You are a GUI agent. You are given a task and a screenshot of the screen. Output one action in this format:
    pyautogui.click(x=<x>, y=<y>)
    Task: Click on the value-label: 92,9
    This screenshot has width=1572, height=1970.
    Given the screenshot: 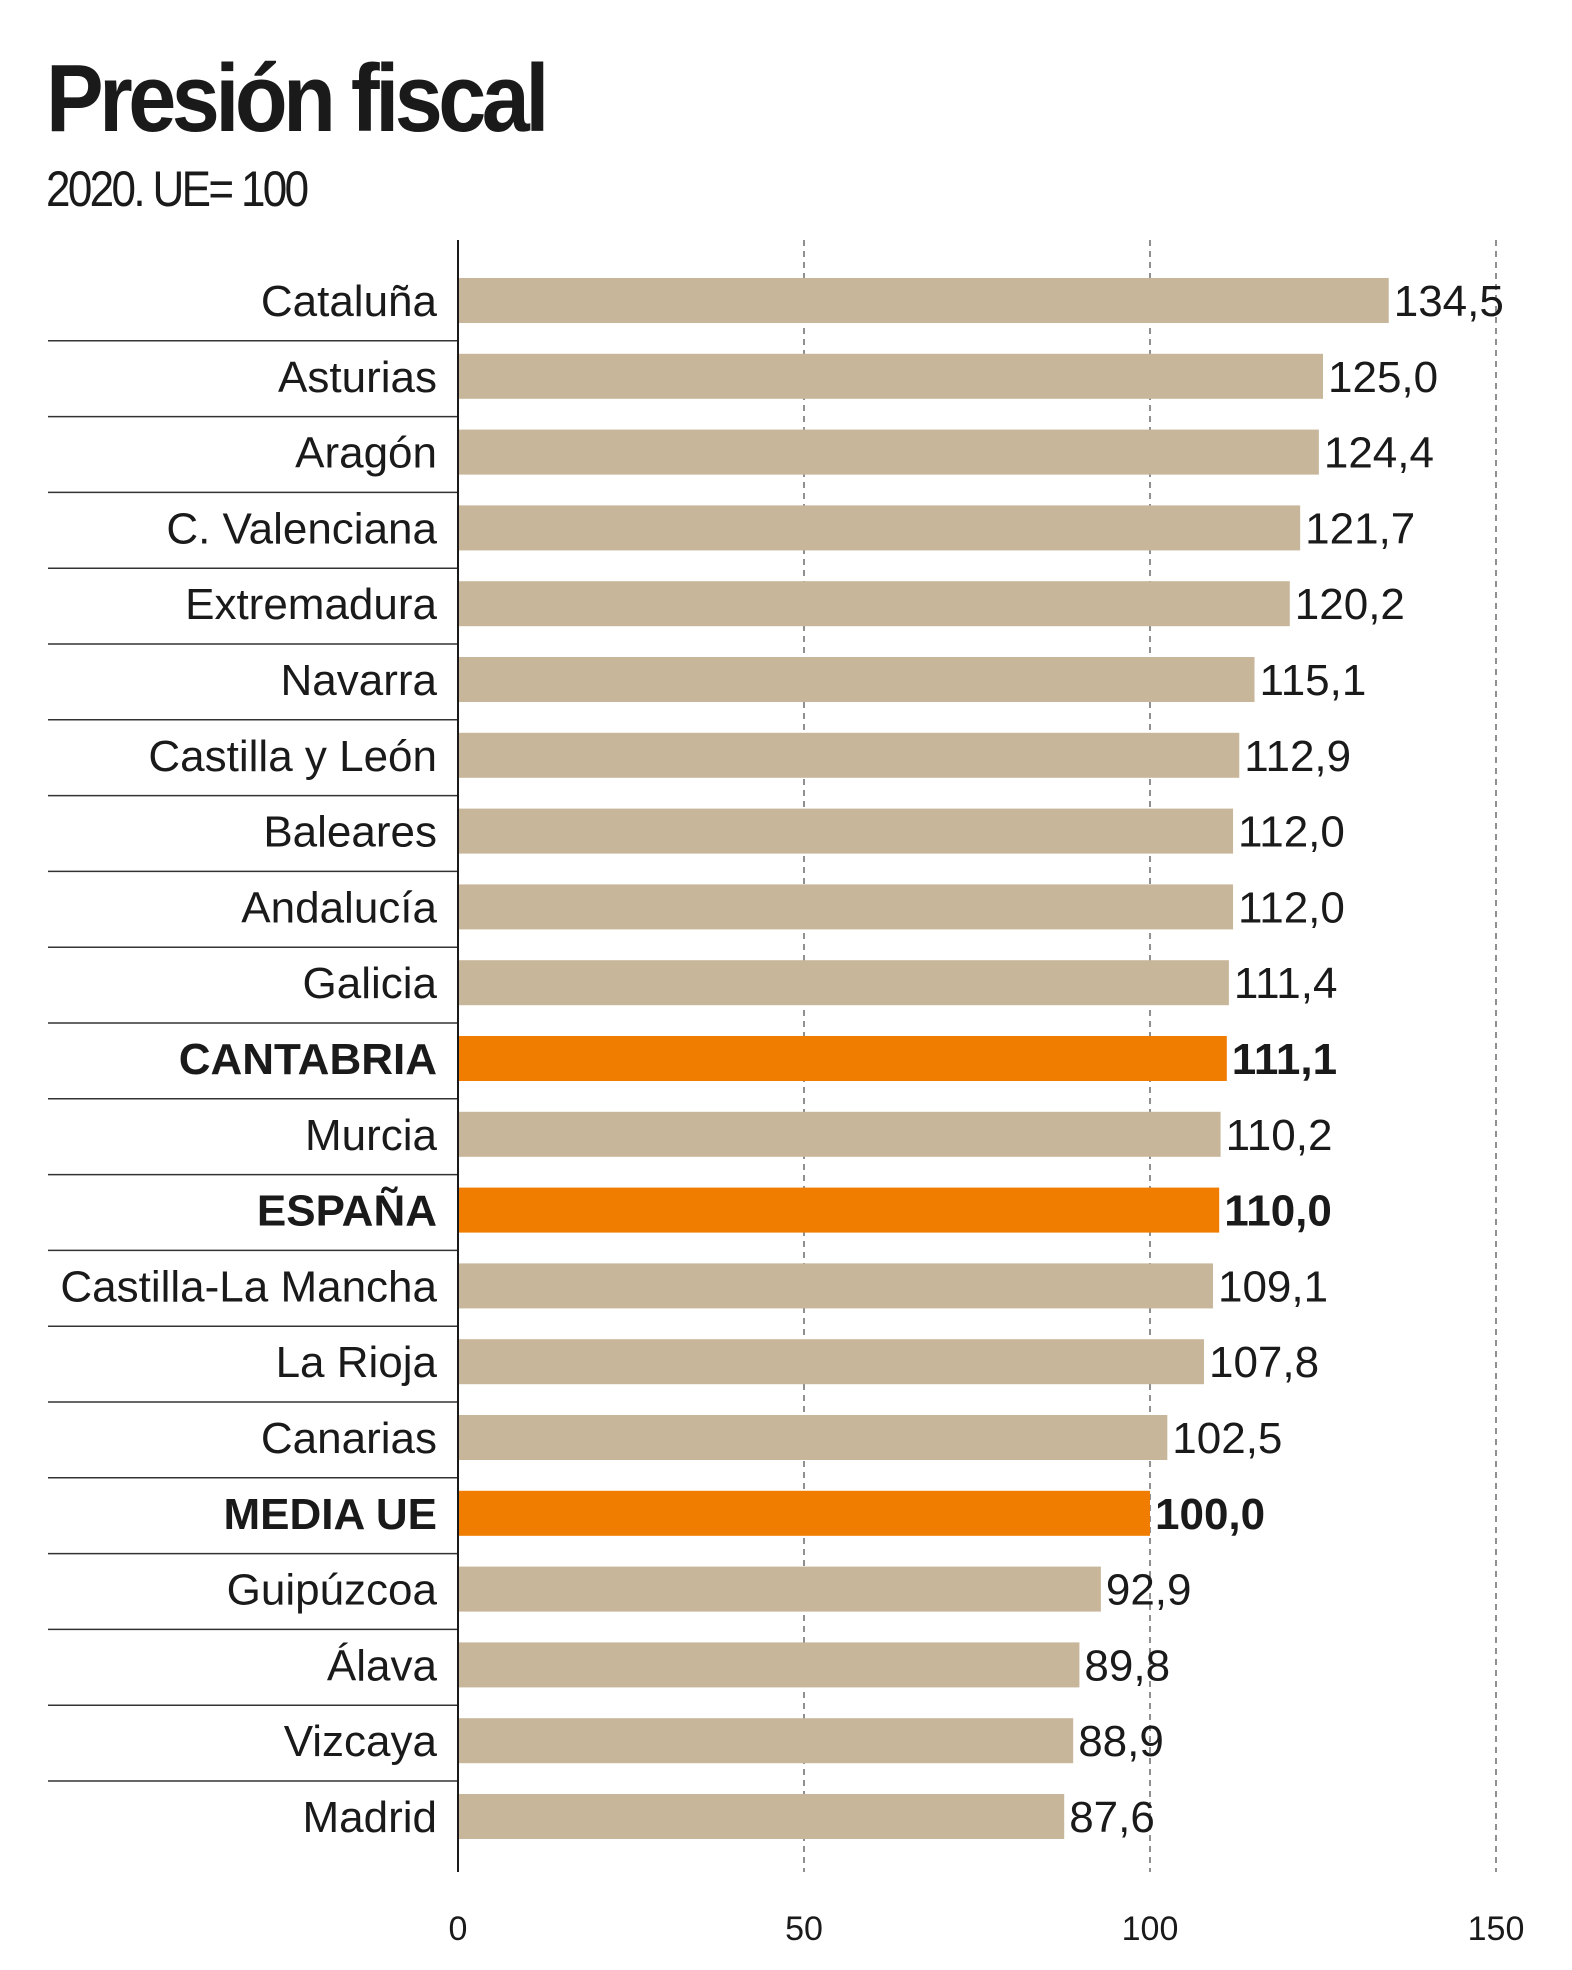 What is the action you would take?
    pyautogui.click(x=1149, y=1590)
    